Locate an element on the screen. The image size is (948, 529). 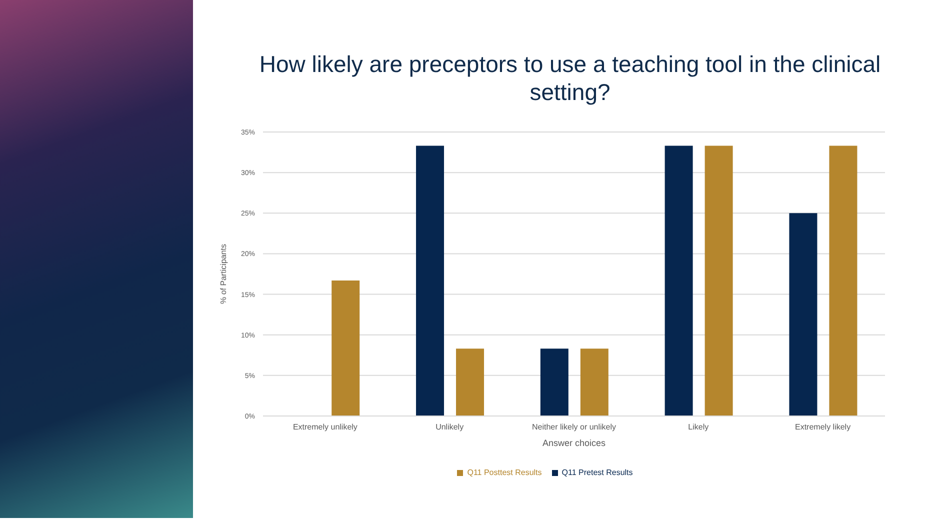
chart-title: How likely are preceptors to use a teaching tool in the clinical setting? is located at coordinates (570, 78).